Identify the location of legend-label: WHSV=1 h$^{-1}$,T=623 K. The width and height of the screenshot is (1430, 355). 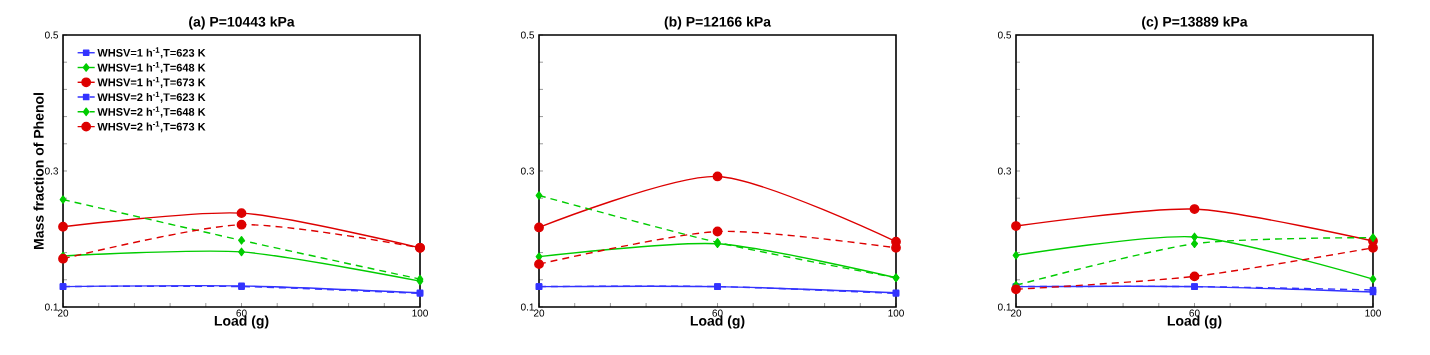
(151, 53).